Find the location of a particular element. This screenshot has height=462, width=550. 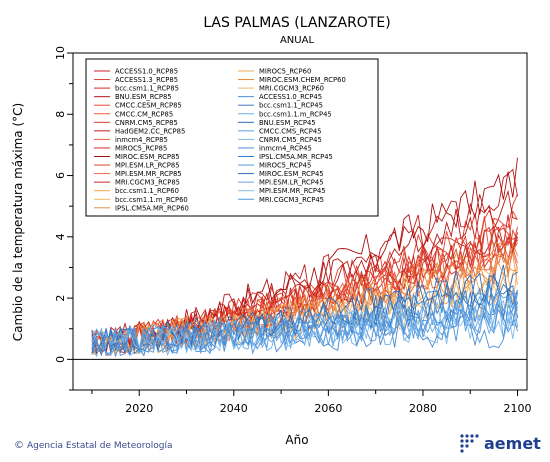

x-tick-label: 2080 is located at coordinates (423, 408).